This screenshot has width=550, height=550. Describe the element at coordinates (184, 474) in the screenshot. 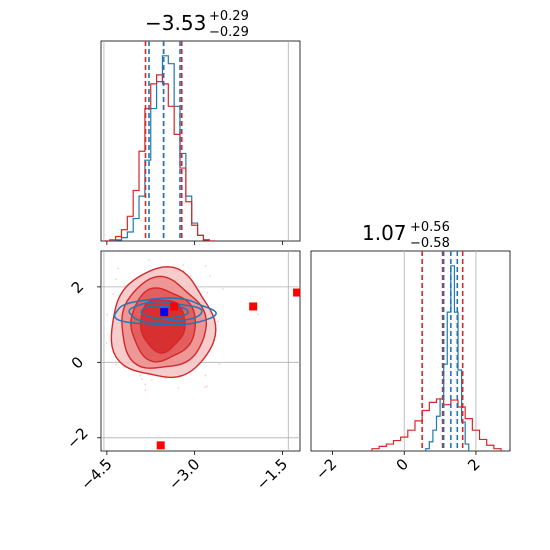

I see `joint-xtick-label-1: −3.0` at that location.